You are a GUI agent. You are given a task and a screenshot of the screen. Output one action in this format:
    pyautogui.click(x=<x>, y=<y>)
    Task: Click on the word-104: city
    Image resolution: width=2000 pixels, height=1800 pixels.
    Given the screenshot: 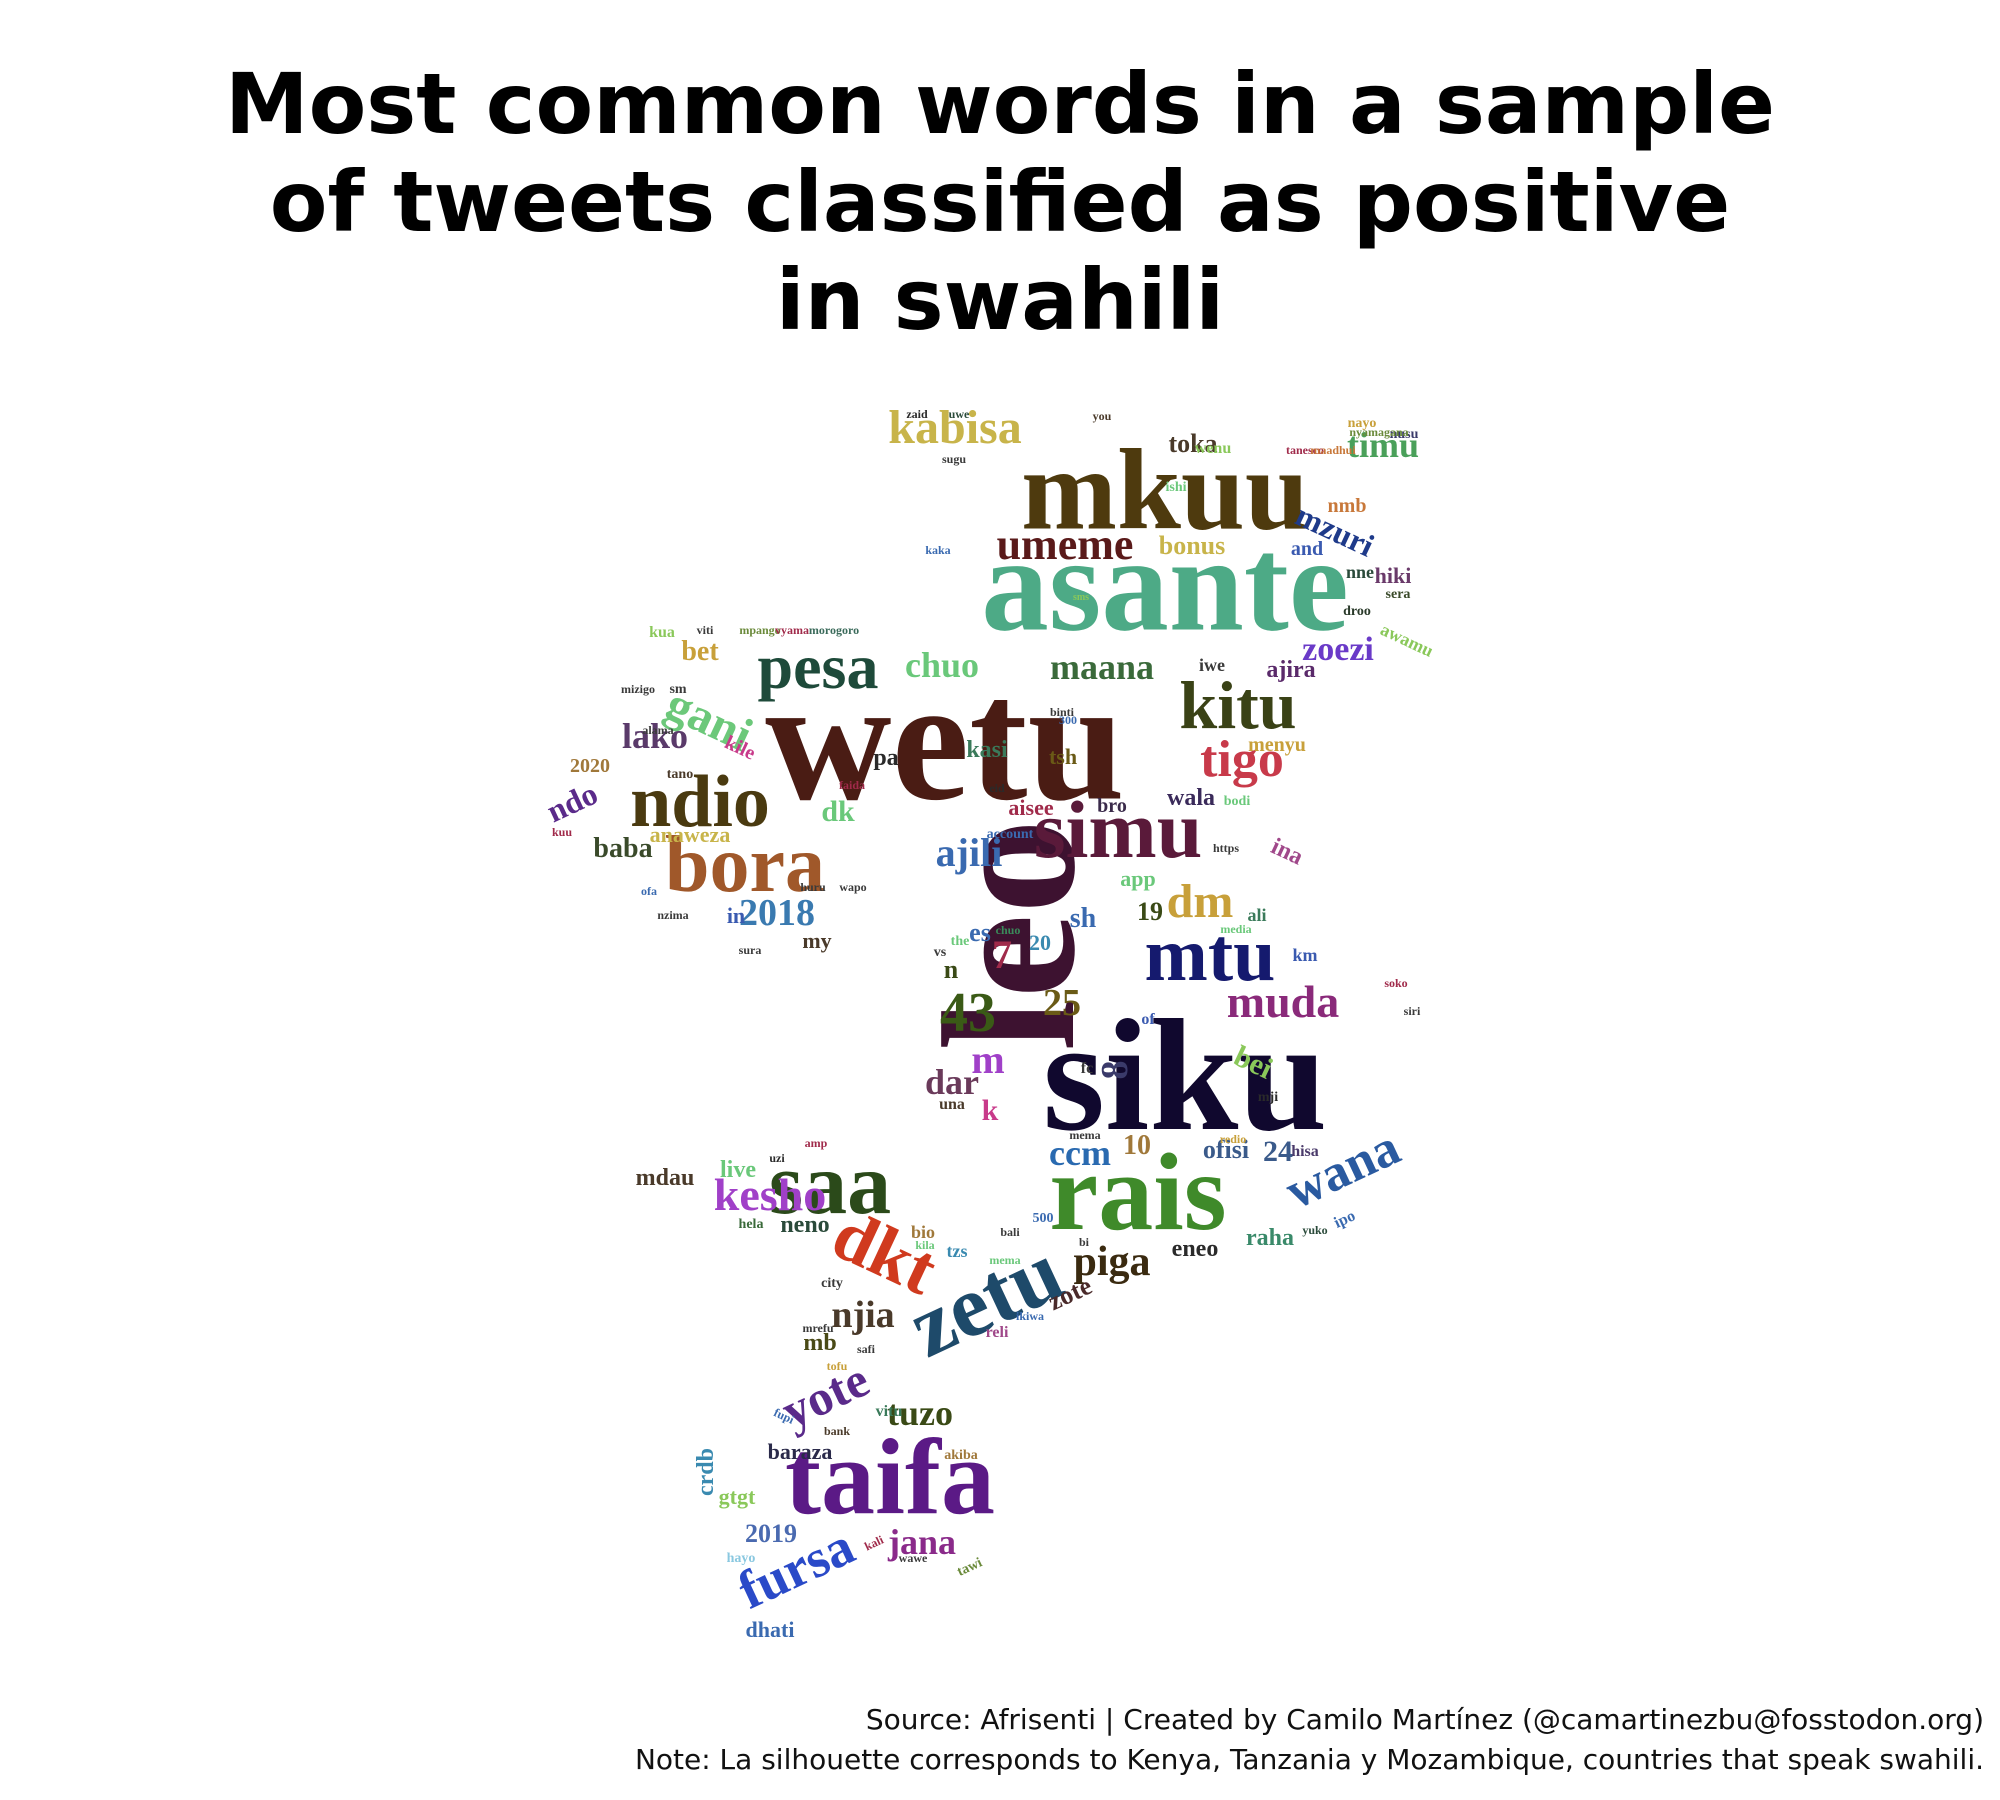 What is the action you would take?
    pyautogui.click(x=832, y=1283)
    